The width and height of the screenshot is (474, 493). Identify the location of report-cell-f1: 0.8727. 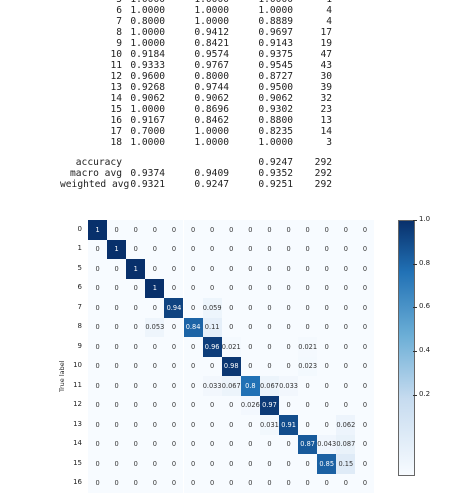
(271, 76).